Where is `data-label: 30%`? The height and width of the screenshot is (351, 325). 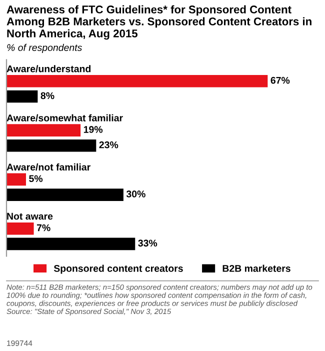
data-label: 30% is located at coordinates (136, 194).